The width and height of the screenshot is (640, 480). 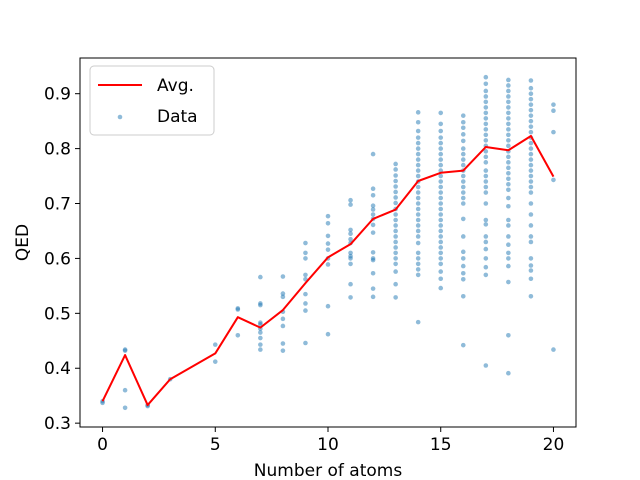 I want to click on y-tick-label: 0.5, so click(x=57, y=314).